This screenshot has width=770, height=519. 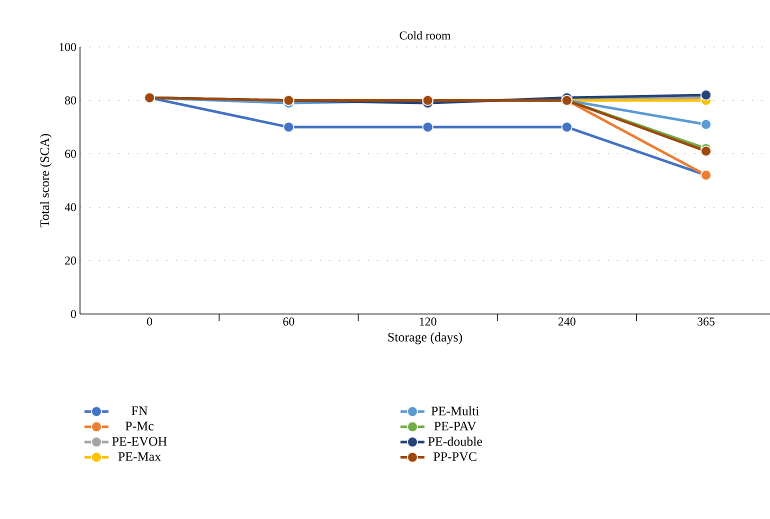 What do you see at coordinates (455, 411) in the screenshot?
I see `legend-label: PE-Multi` at bounding box center [455, 411].